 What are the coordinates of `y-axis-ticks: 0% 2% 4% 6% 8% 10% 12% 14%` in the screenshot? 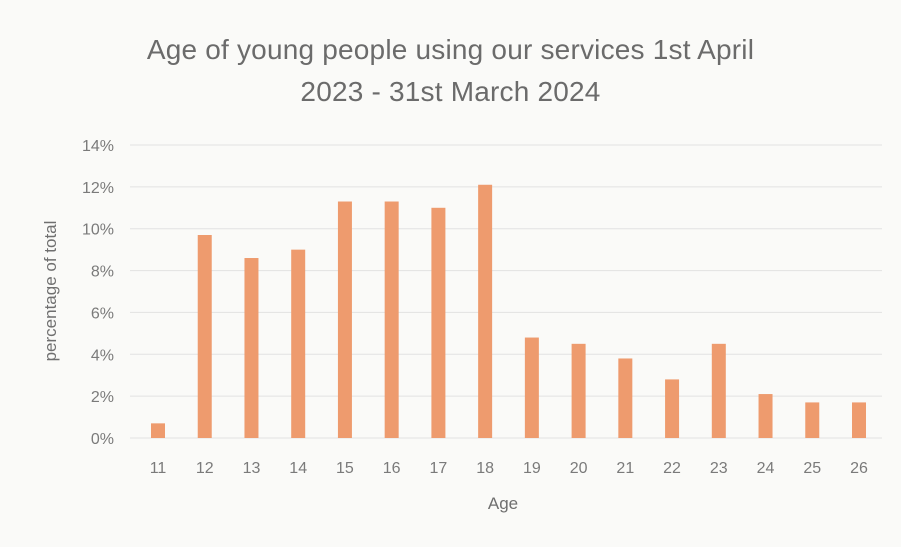 It's located at (98, 293).